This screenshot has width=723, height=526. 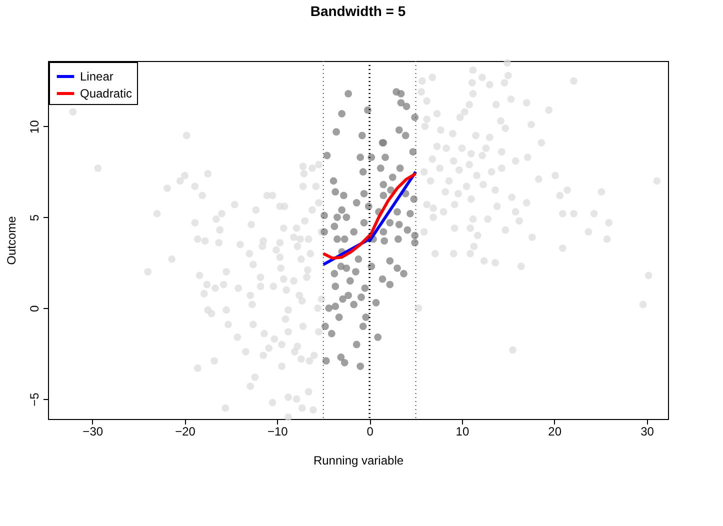 What do you see at coordinates (35, 308) in the screenshot?
I see `y-tick-label: 0` at bounding box center [35, 308].